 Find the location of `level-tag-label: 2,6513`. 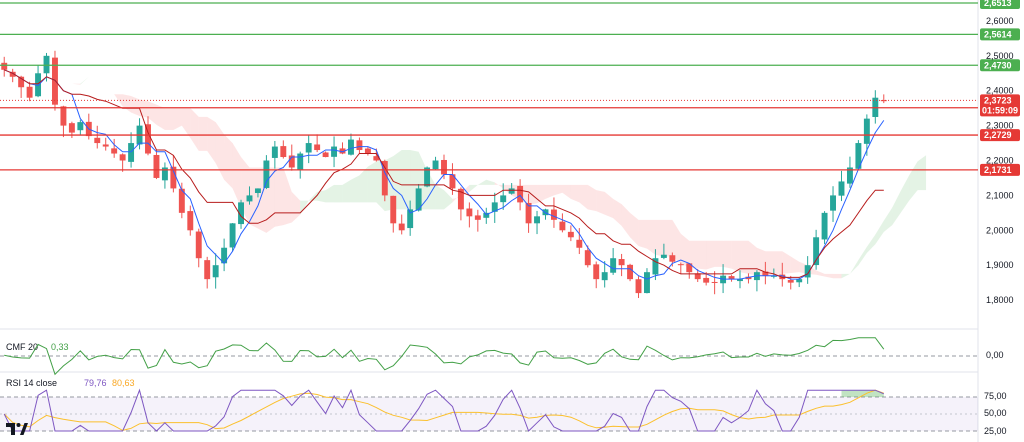

level-tag-label: 2,6513 is located at coordinates (998, 4).